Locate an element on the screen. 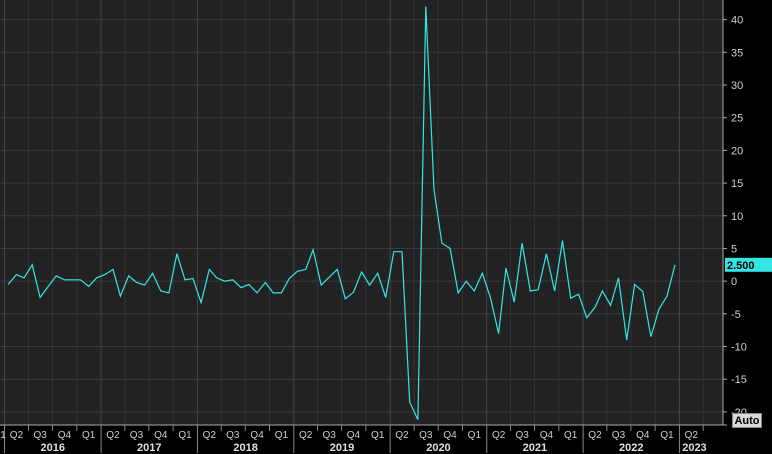 The width and height of the screenshot is (772, 454). y-tick-label: -5 is located at coordinates (736, 315).